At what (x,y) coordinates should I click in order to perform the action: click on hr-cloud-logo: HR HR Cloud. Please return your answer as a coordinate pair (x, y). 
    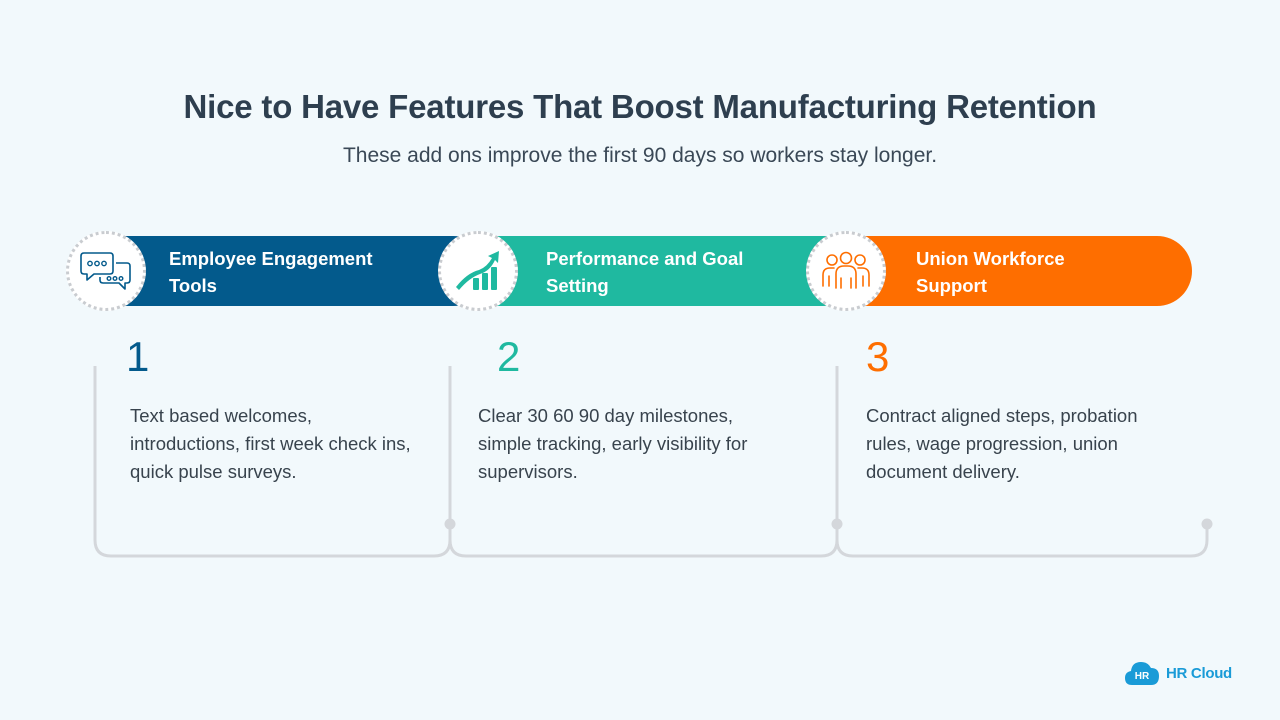
    Looking at the image, I should click on (1178, 673).